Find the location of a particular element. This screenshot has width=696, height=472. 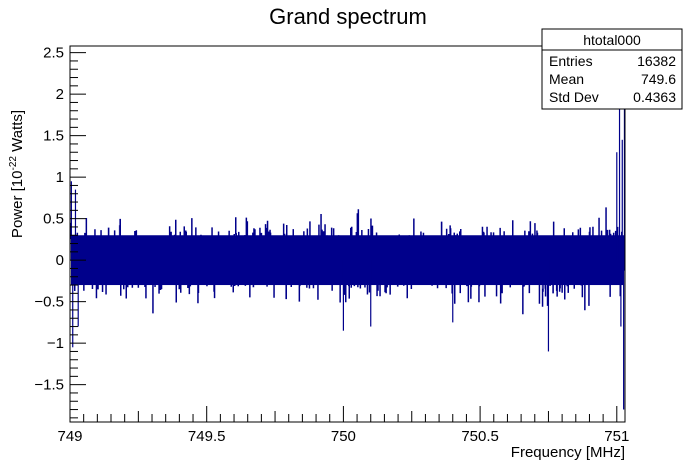

x-tick-label: 749 is located at coordinates (69, 436).